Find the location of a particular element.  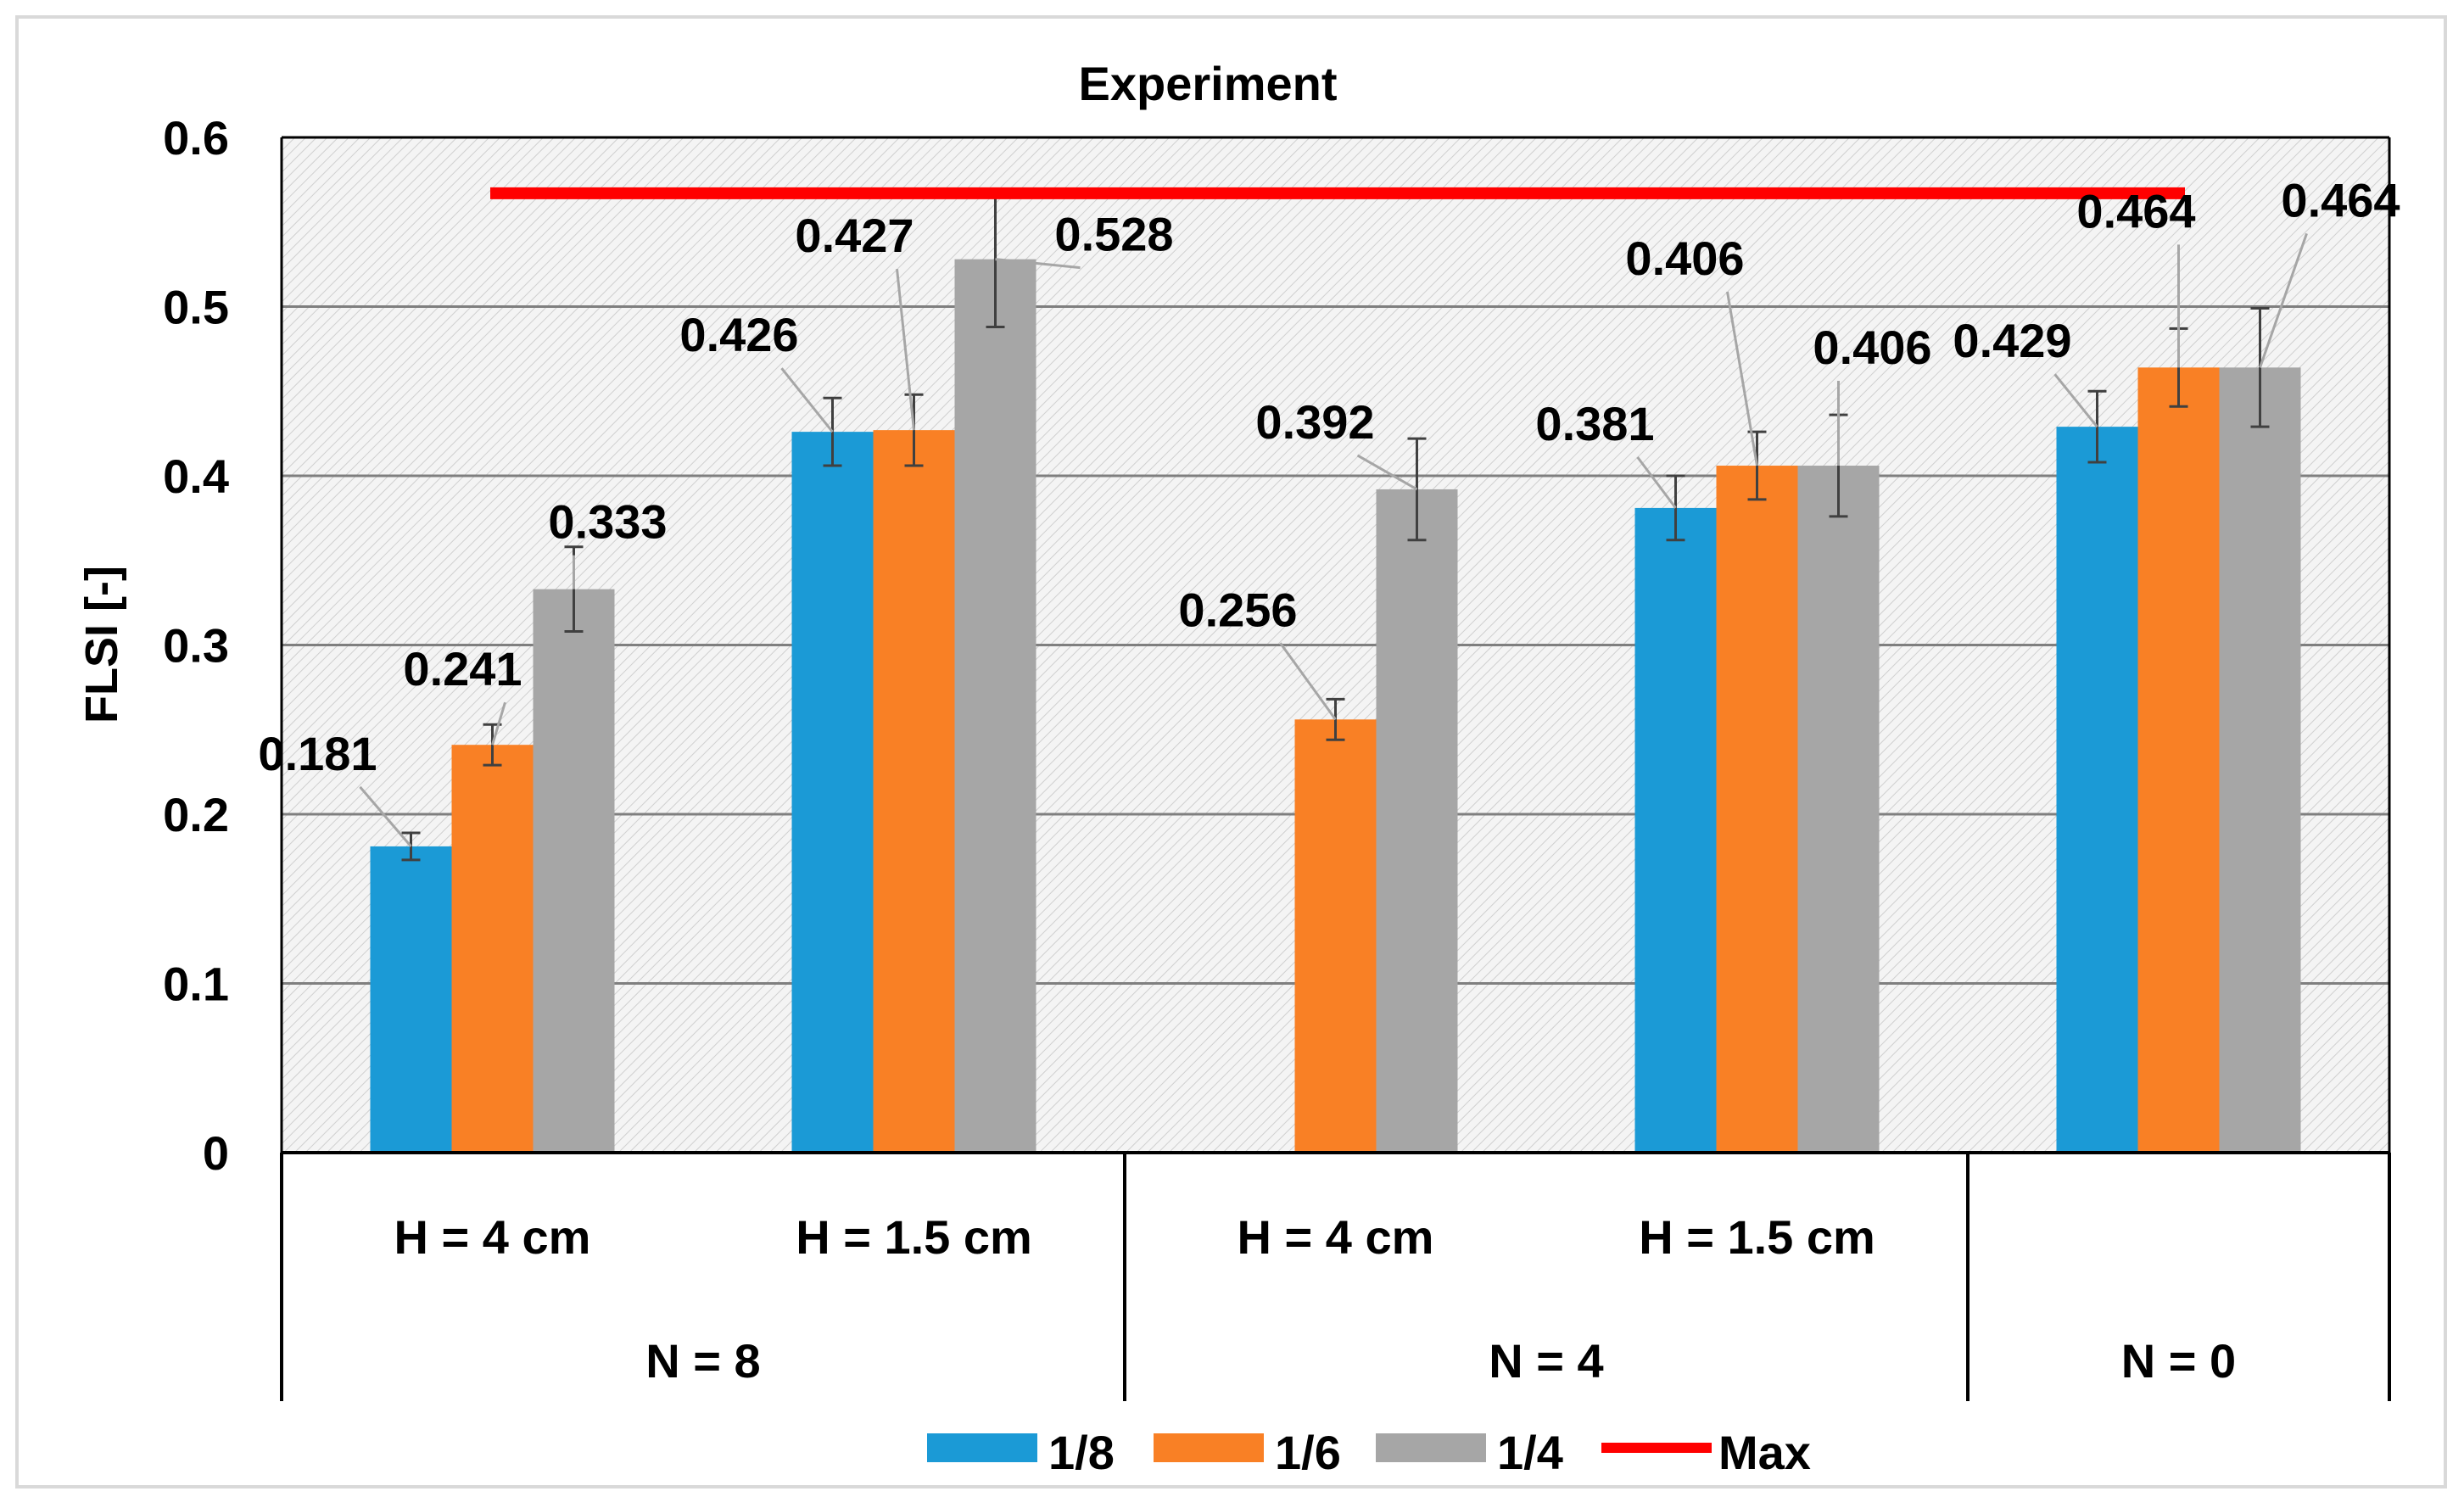

y-tick-label: 0.2 is located at coordinates (196, 814).